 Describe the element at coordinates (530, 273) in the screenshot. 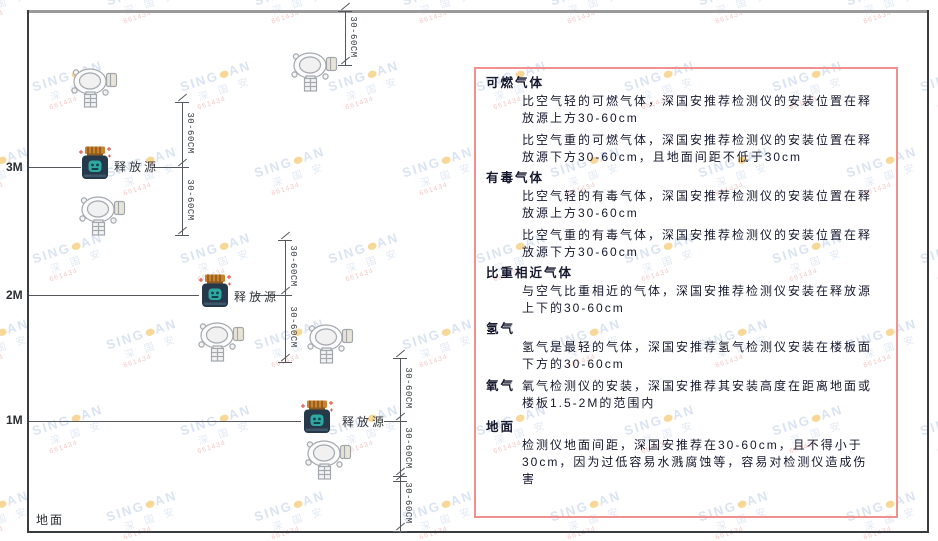

I see `section-heading: 比重相近气体` at that location.